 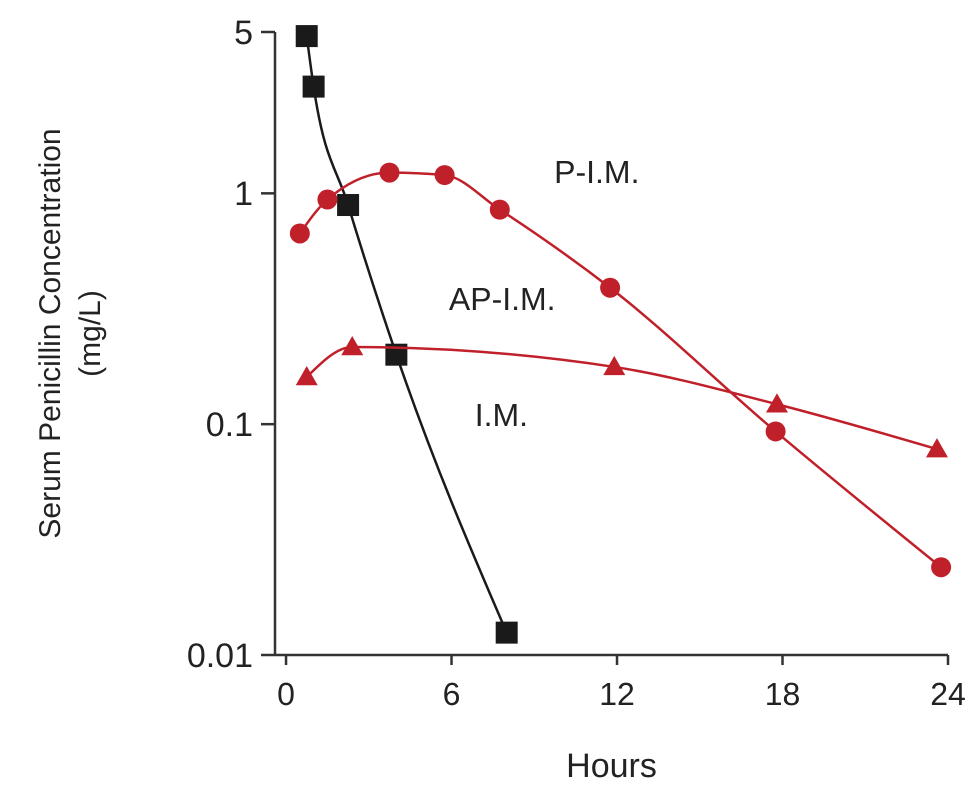 What do you see at coordinates (502, 299) in the screenshot?
I see `series-label: AP-I.M.` at bounding box center [502, 299].